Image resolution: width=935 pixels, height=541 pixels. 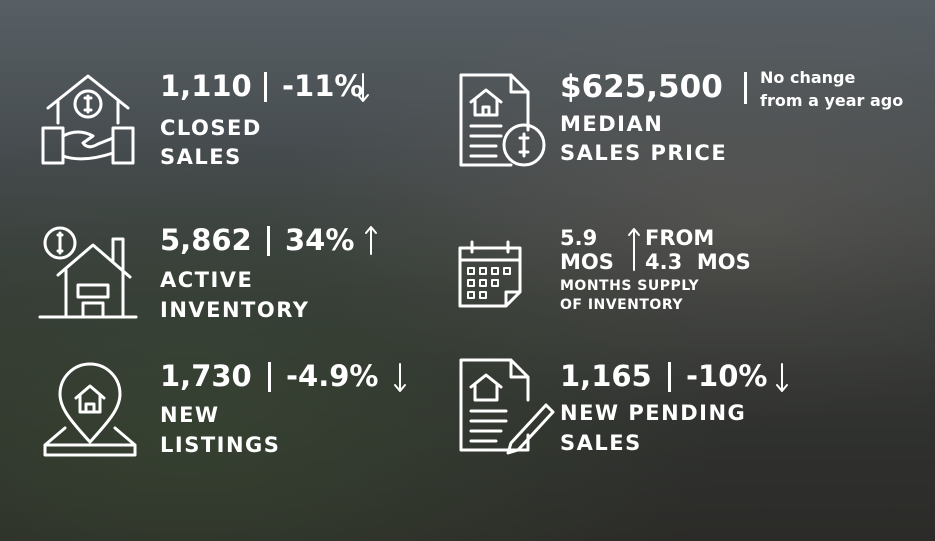 I want to click on stat-change: -10%, so click(x=727, y=376).